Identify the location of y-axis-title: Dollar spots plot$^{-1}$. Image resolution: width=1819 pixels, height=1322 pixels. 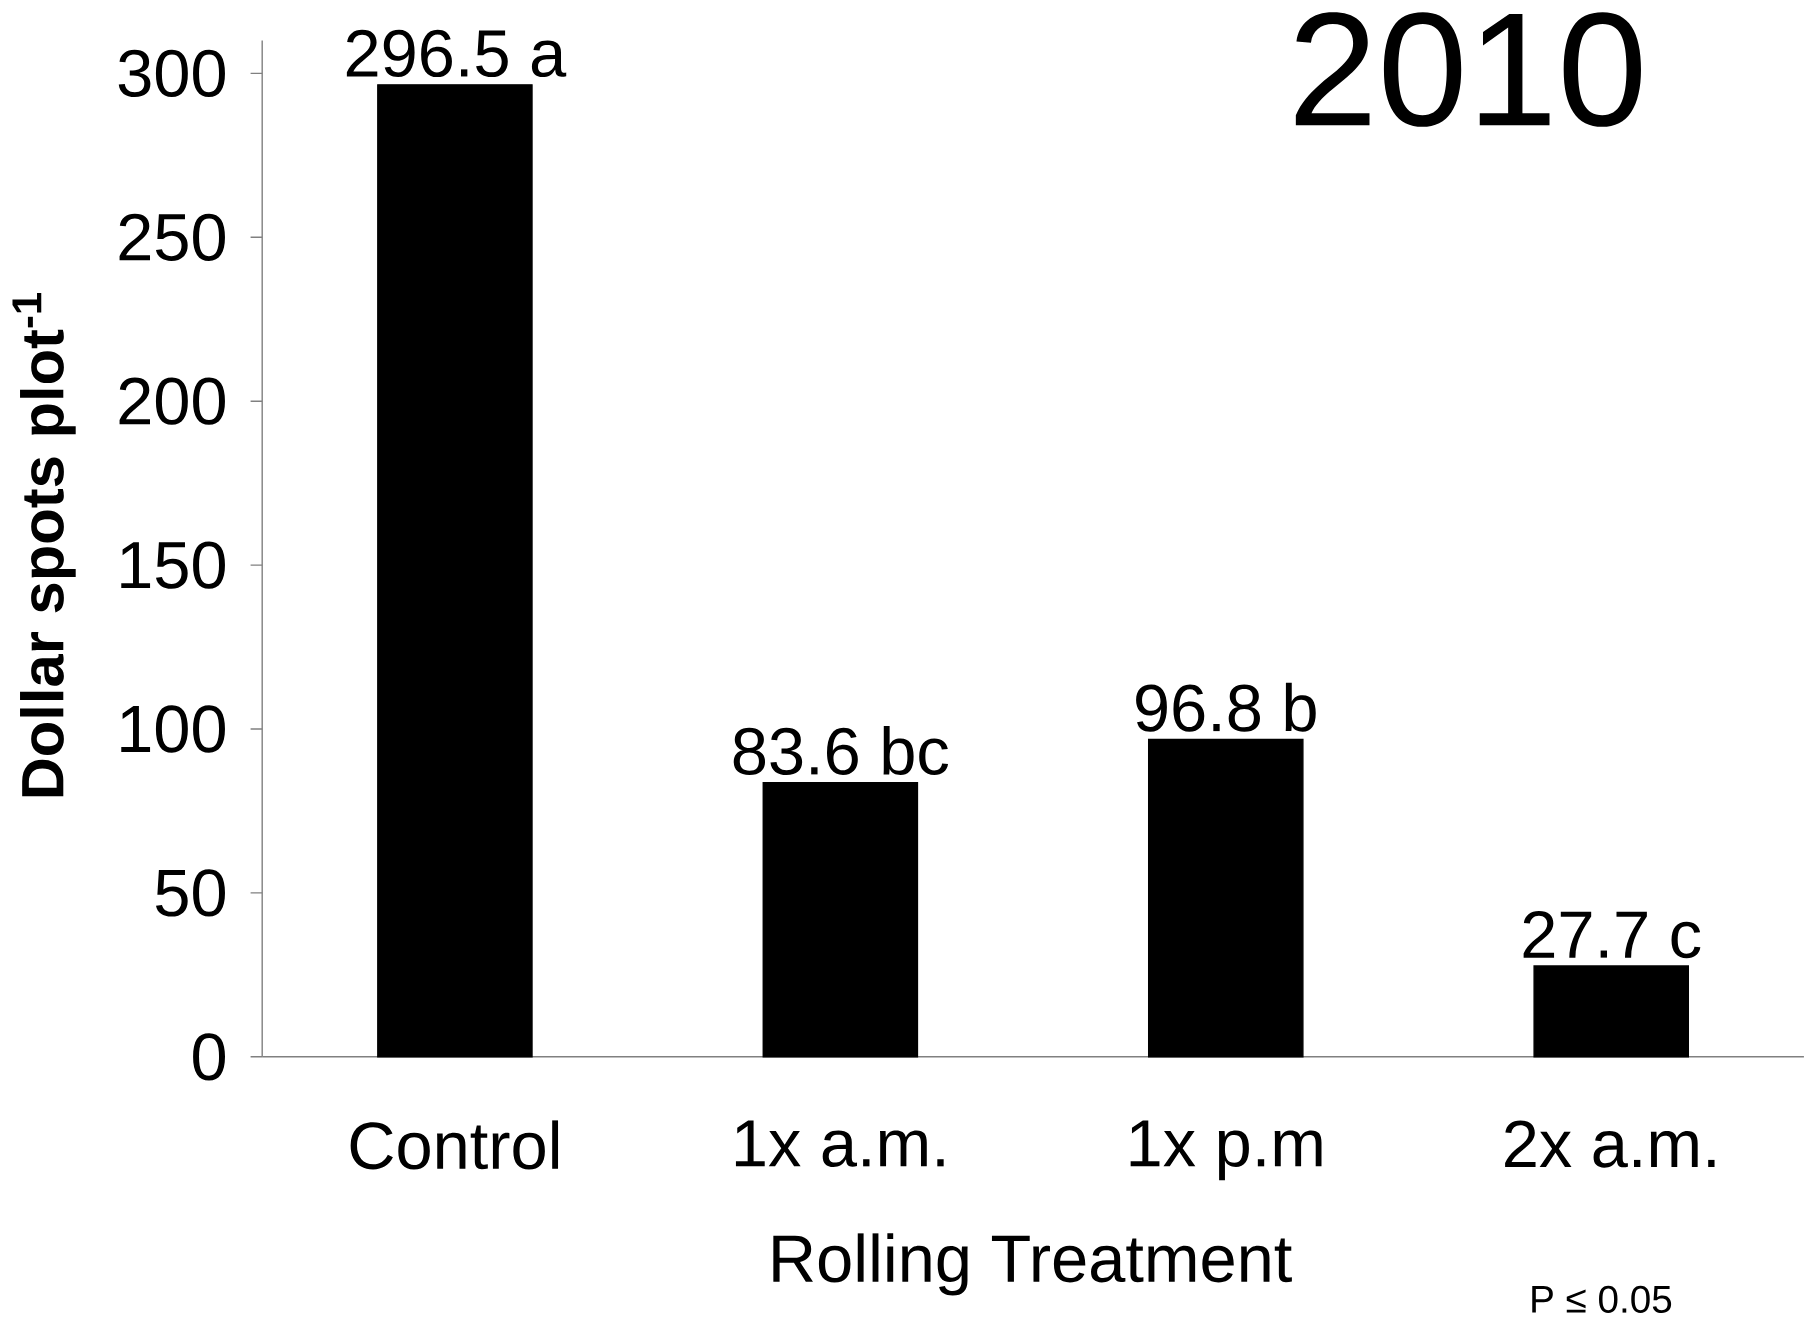
(44, 544).